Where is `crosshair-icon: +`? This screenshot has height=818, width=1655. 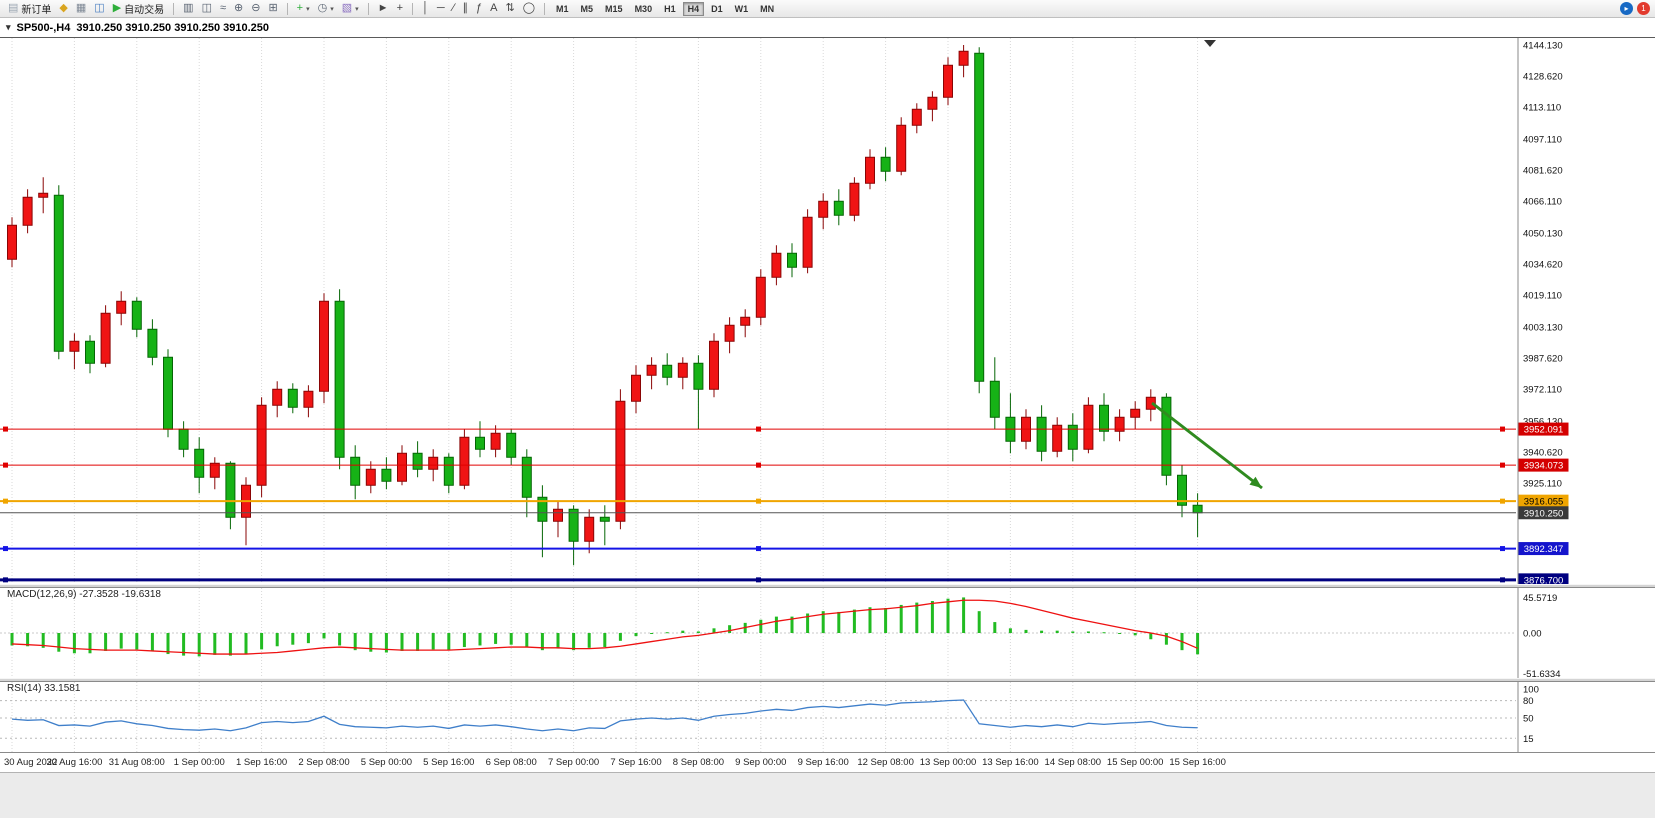
crosshair-icon: + is located at coordinates (400, 8).